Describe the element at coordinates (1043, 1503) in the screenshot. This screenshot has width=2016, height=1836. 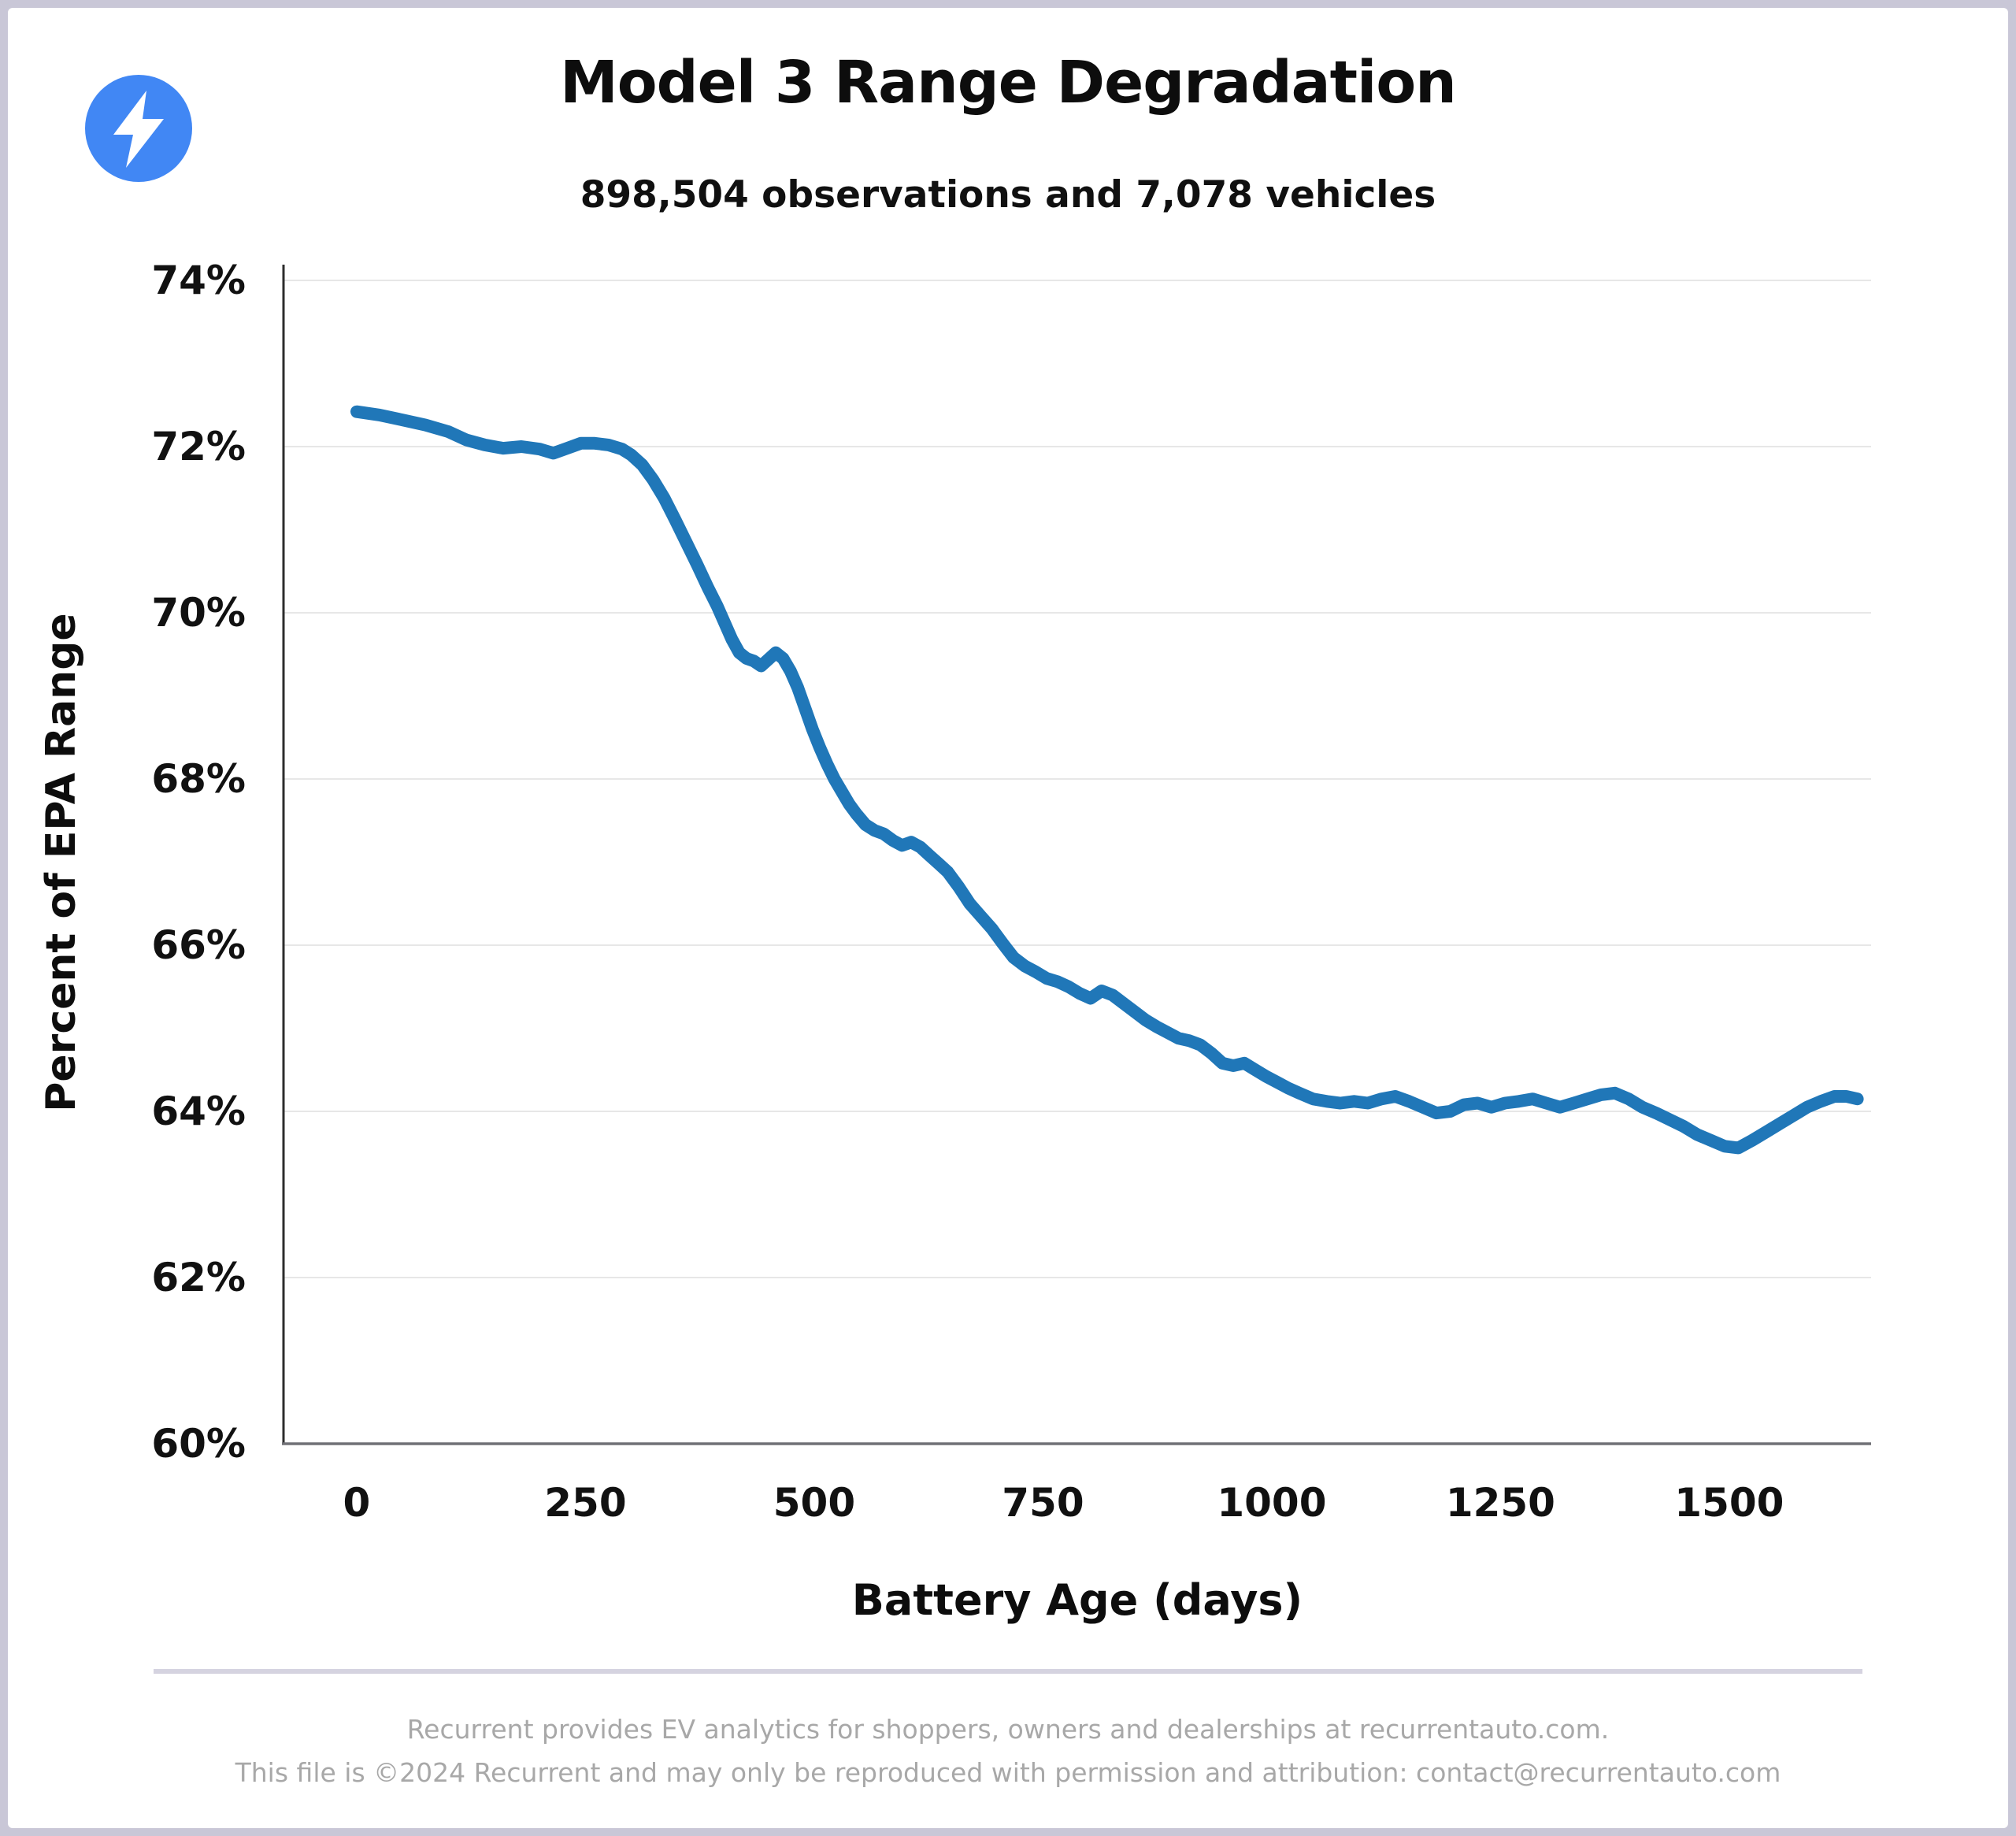
I see `x-tick-label: 750` at that location.